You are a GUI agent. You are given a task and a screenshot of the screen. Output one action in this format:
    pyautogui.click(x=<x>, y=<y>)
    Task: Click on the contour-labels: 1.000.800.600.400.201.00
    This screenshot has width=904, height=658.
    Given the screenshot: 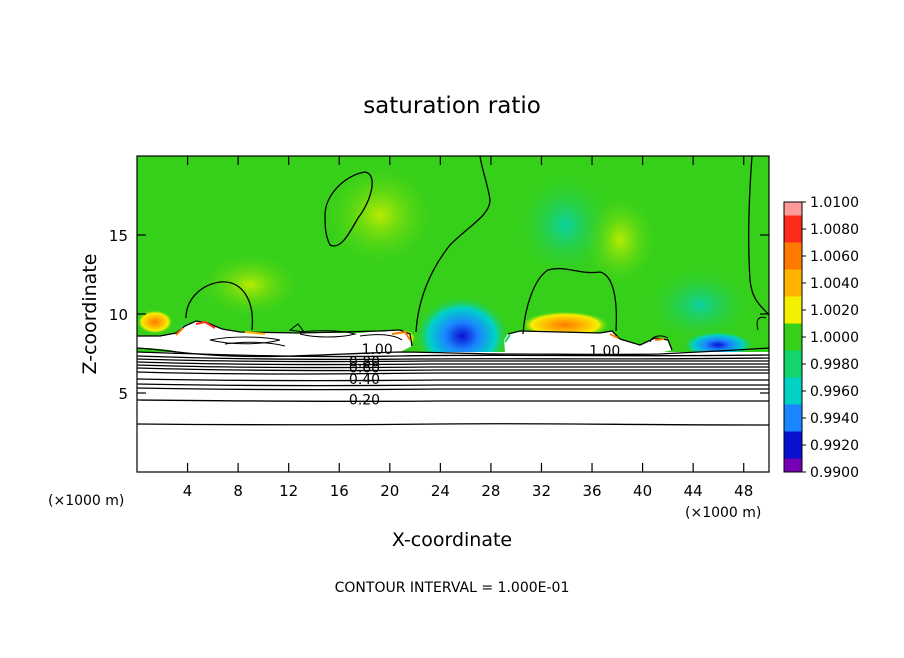 What is the action you would take?
    pyautogui.click(x=484, y=375)
    